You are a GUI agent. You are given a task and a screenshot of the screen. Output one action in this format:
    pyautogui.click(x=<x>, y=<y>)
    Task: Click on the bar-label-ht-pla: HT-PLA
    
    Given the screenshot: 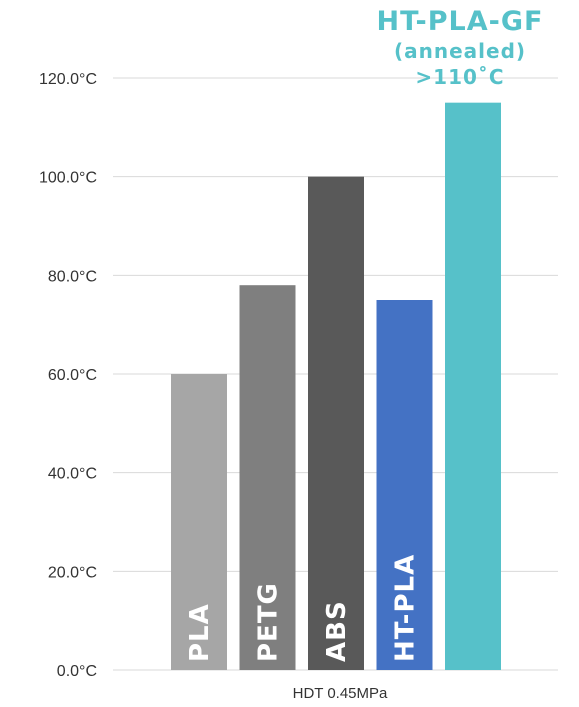 What is the action you would take?
    pyautogui.click(x=406, y=608)
    